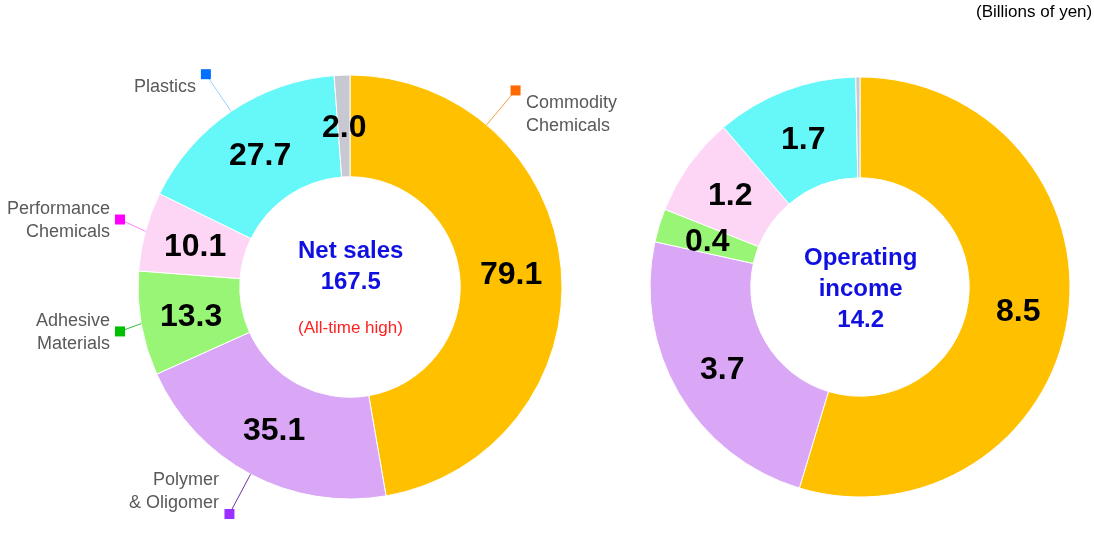 The image size is (1094, 544). I want to click on text: 167.5, so click(350, 281).